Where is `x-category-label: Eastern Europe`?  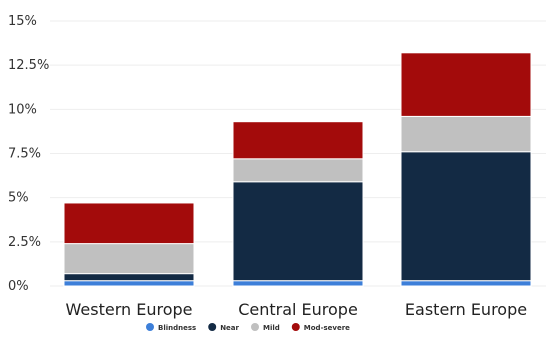
x-category-label: Eastern Europe is located at coordinates (466, 309).